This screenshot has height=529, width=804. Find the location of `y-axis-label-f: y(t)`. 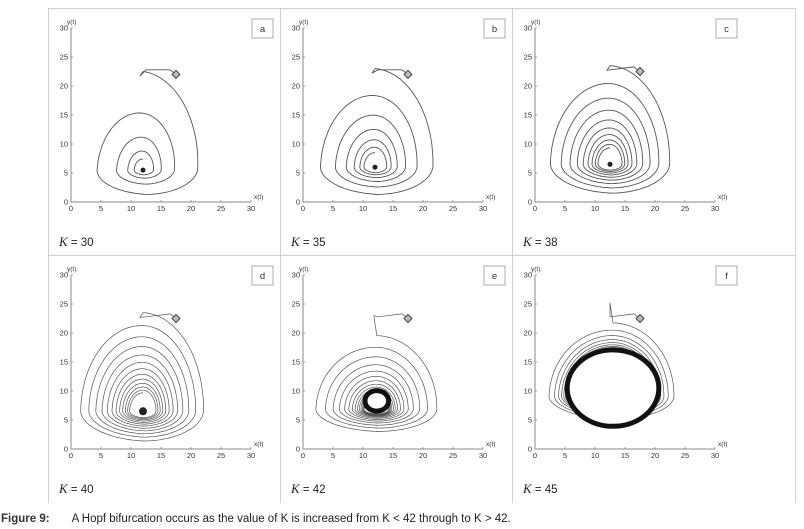

y-axis-label-f: y(t) is located at coordinates (535, 269).